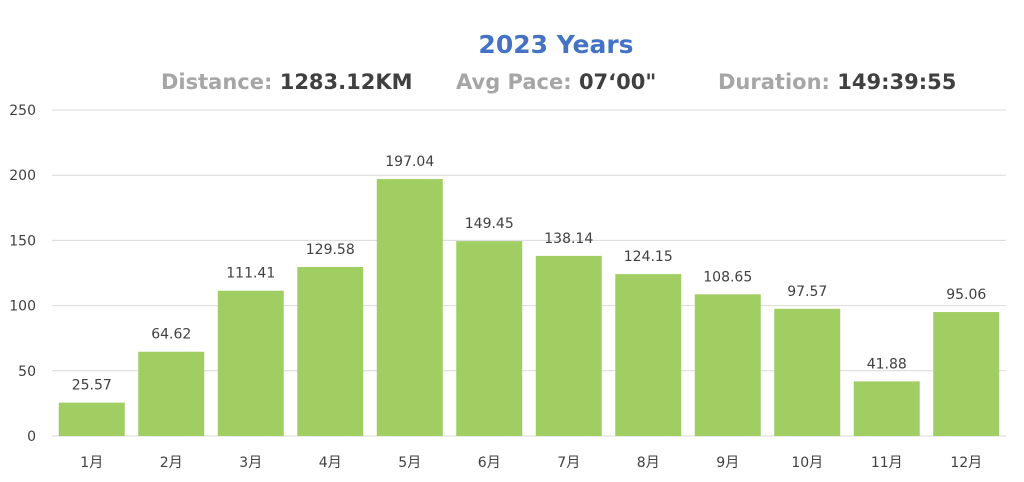 The height and width of the screenshot is (482, 1024). Describe the element at coordinates (409, 162) in the screenshot. I see `data-label: 197.04` at that location.